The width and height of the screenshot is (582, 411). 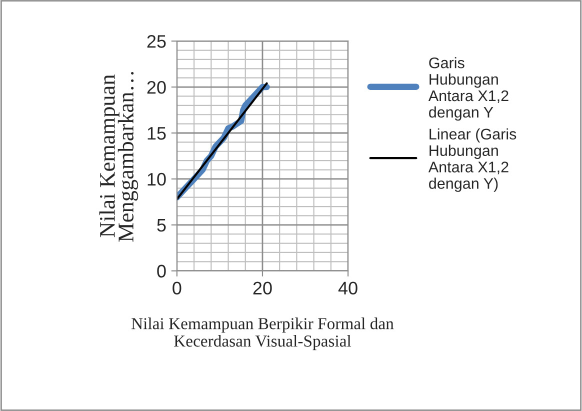 I want to click on y-tick-label: 0, so click(x=161, y=271).